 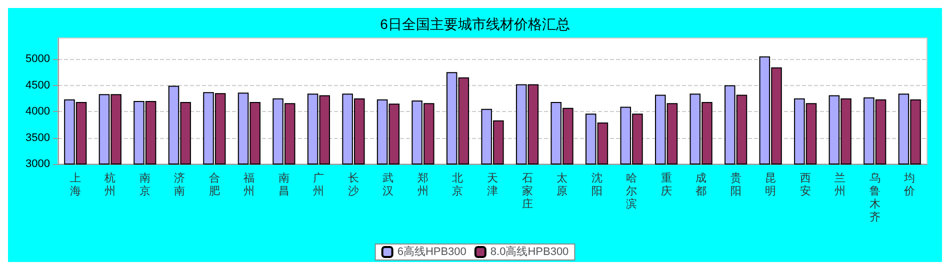 What do you see at coordinates (874, 198) in the screenshot?
I see `x-tick-label: 乌鲁木齐` at bounding box center [874, 198].